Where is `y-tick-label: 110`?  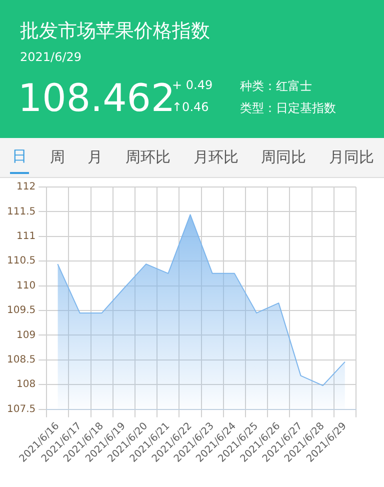
y-tick-label: 110 is located at coordinates (26, 286).